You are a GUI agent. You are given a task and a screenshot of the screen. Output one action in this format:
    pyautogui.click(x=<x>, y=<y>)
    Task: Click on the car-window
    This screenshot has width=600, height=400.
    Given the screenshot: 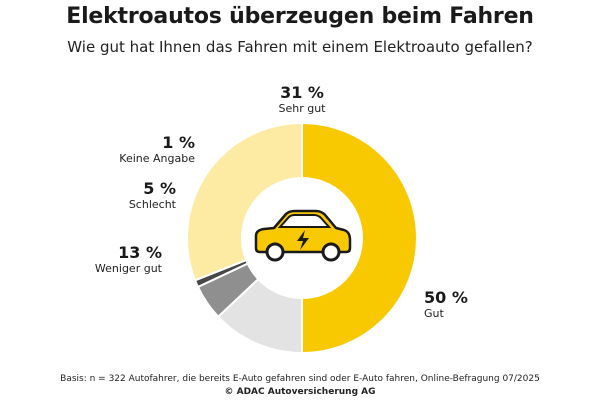 What is the action you would take?
    pyautogui.click(x=304, y=221)
    